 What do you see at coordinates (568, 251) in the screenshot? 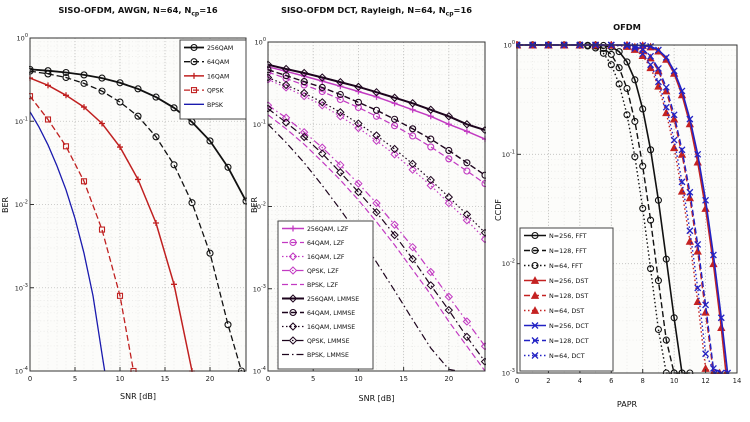
I see `legend-label: N=128, FFT` at bounding box center [568, 251].